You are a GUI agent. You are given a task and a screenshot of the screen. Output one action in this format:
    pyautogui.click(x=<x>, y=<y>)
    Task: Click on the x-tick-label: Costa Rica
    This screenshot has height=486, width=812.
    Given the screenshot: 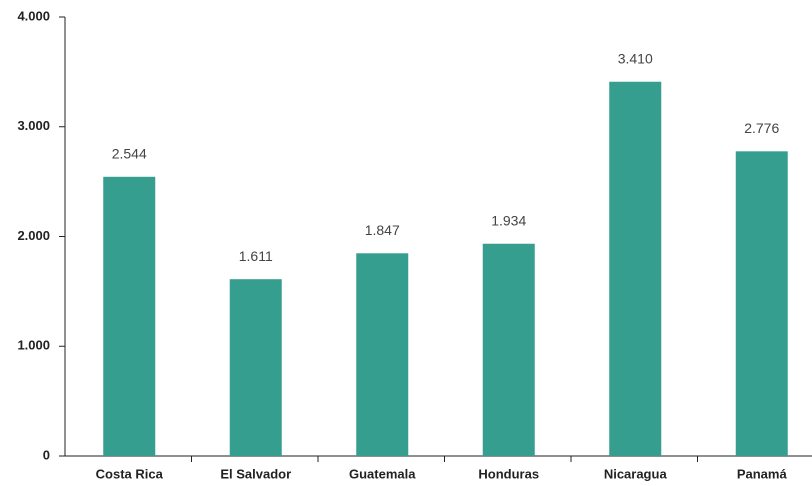 What is the action you would take?
    pyautogui.click(x=130, y=473)
    